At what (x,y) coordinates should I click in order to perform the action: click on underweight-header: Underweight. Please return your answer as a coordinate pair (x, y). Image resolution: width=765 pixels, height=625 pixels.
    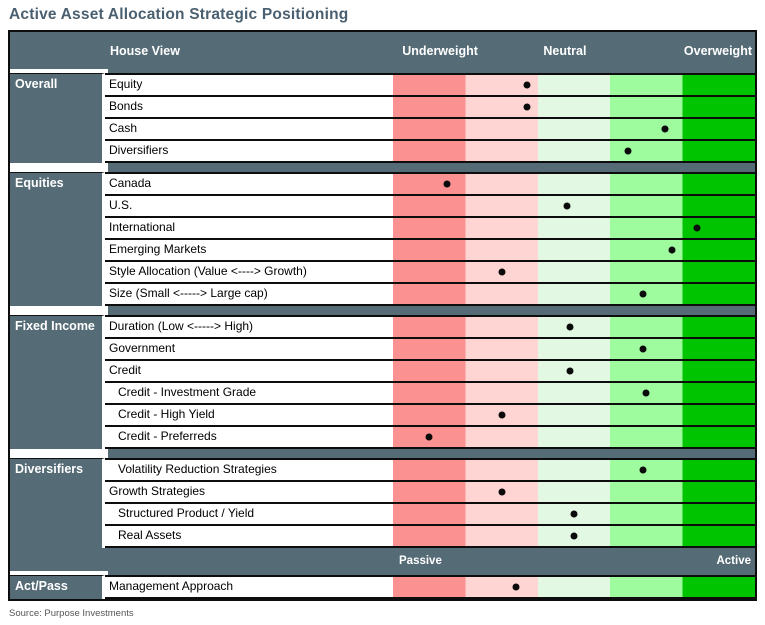
    Looking at the image, I should click on (440, 50).